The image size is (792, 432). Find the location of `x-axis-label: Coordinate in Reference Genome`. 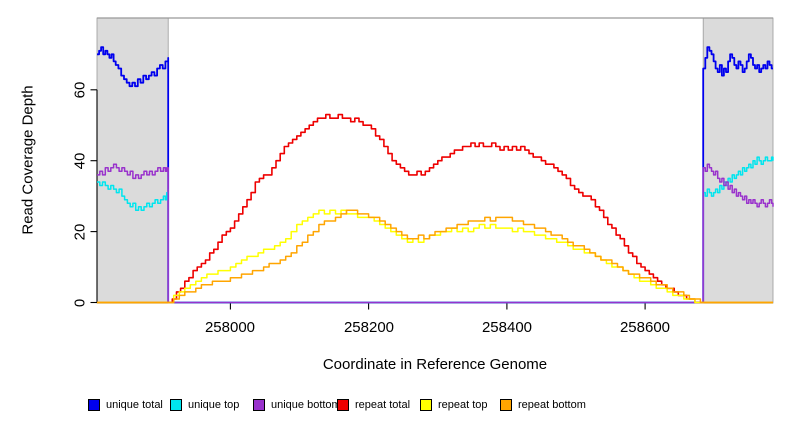

x-axis-label: Coordinate in Reference Genome is located at coordinates (435, 364).